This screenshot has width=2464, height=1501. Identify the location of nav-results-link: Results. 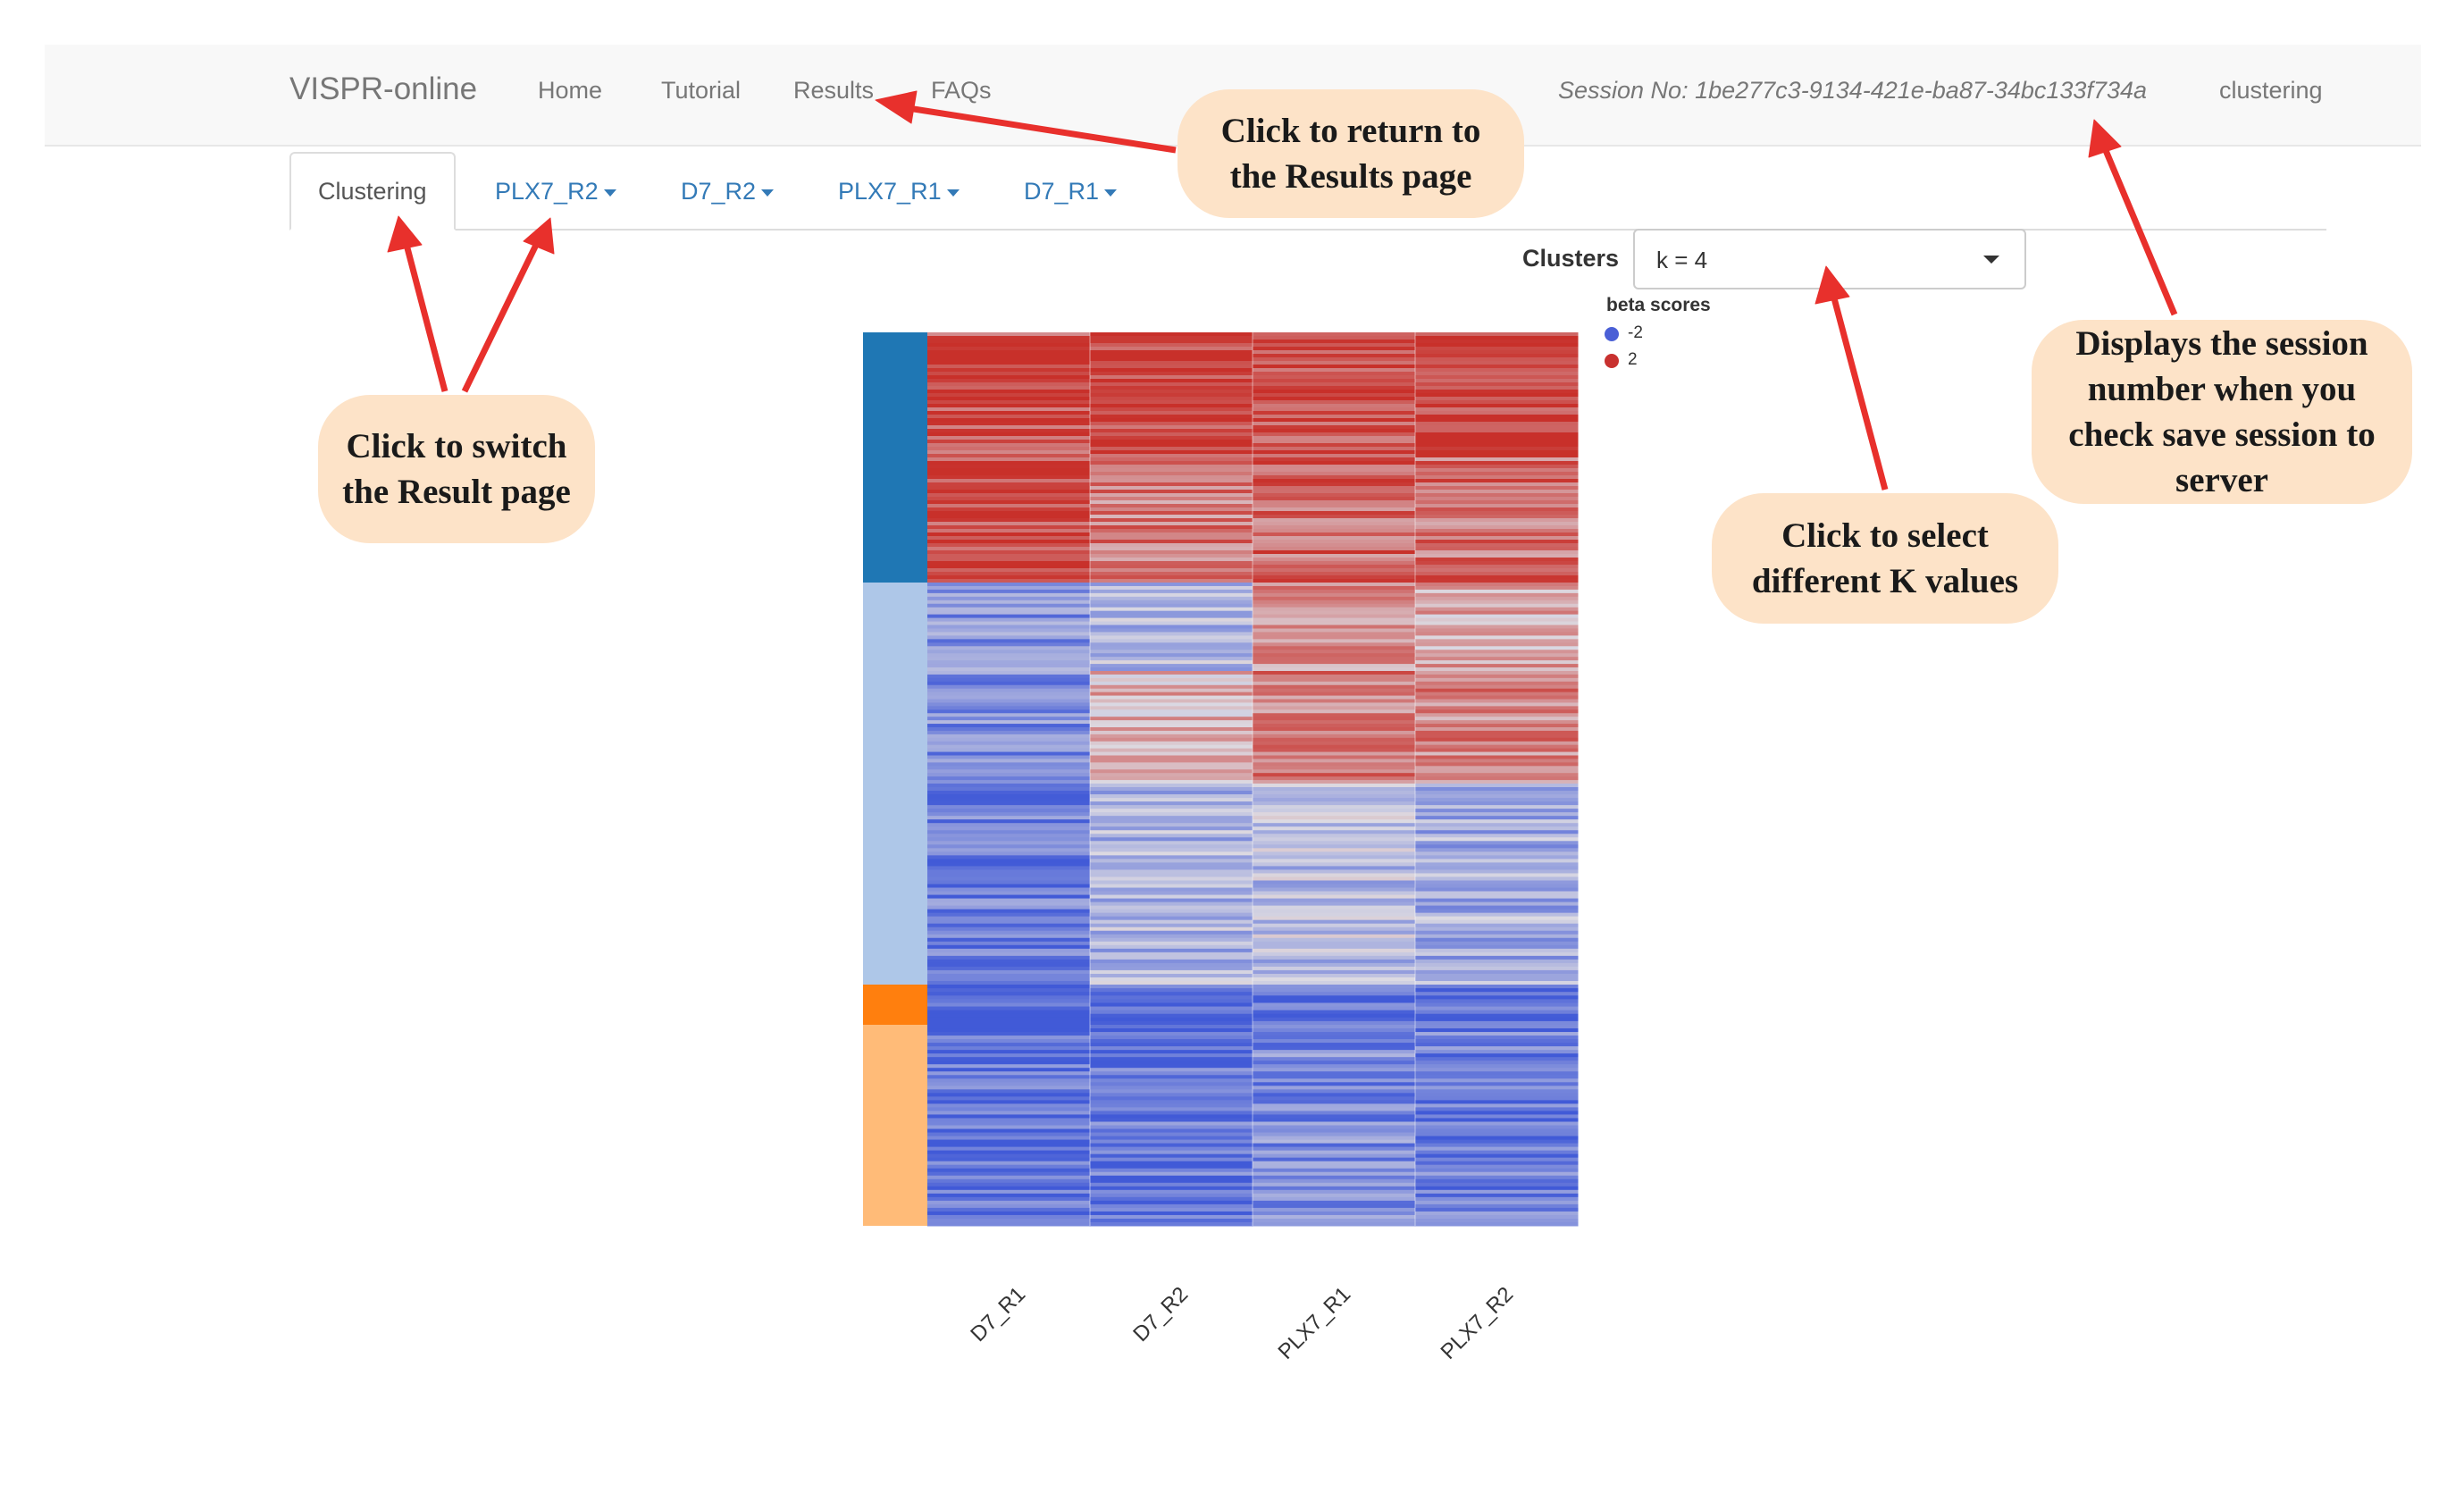
(834, 91).